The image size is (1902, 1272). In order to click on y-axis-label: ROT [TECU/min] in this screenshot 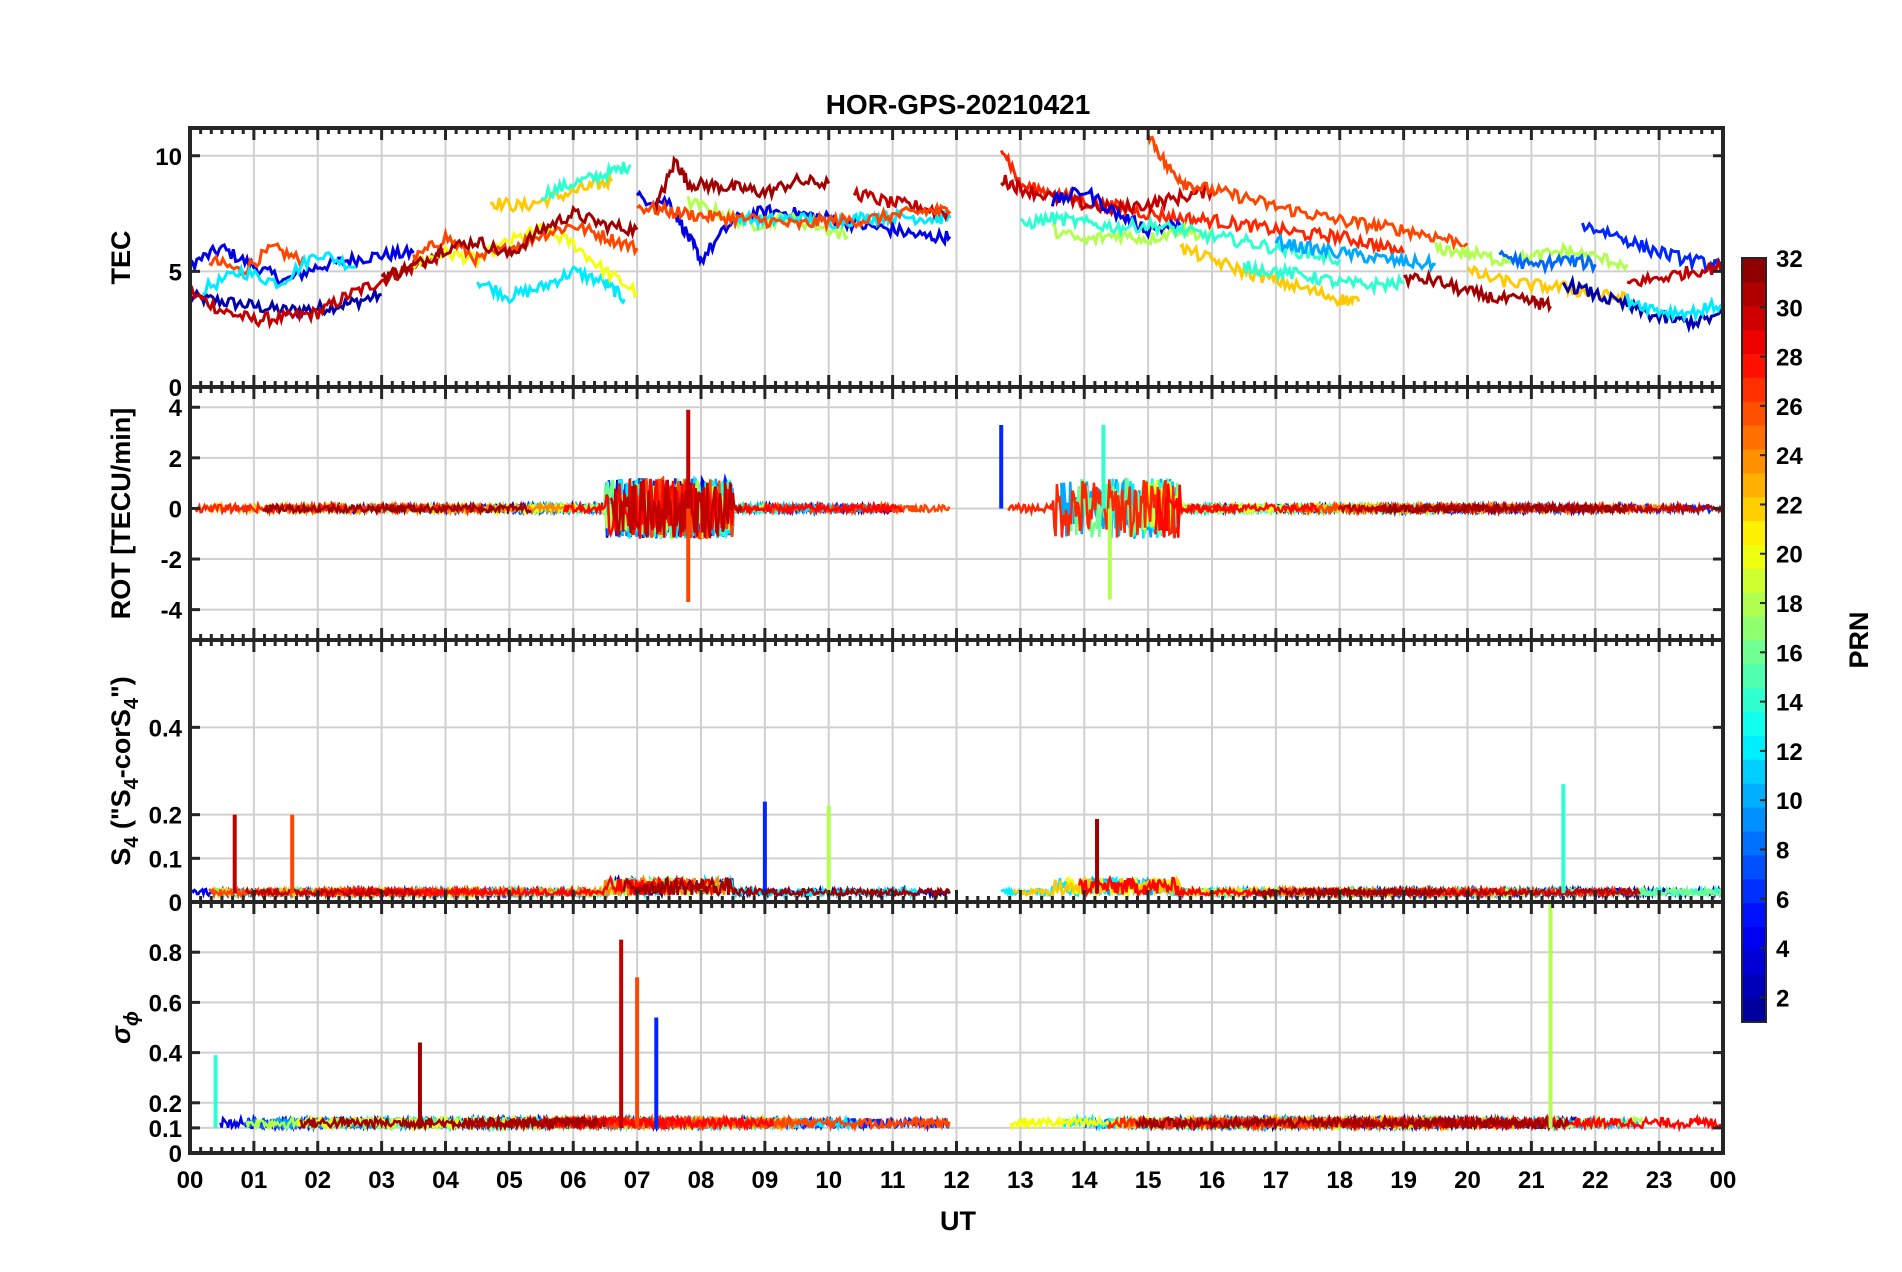, I will do `click(121, 513)`.